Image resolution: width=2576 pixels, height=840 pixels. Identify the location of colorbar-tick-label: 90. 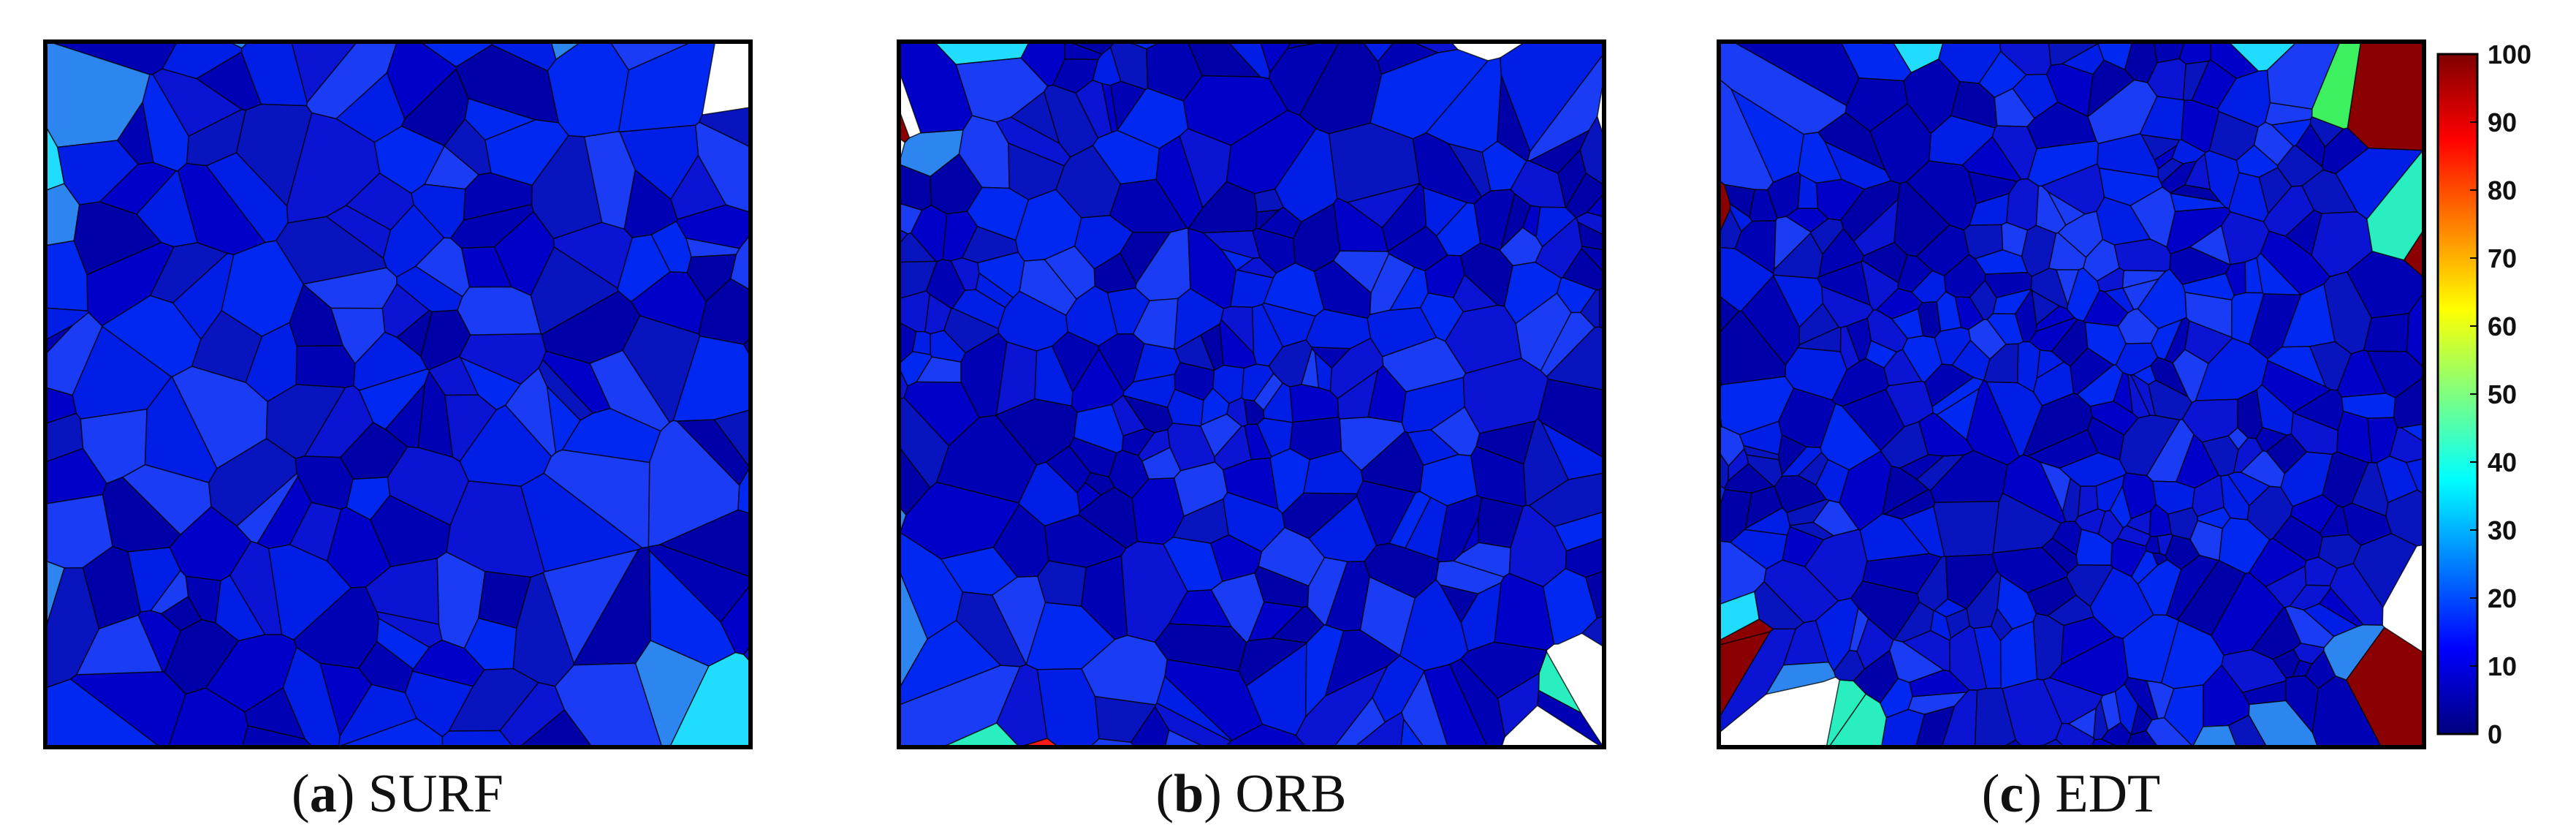
(2502, 122).